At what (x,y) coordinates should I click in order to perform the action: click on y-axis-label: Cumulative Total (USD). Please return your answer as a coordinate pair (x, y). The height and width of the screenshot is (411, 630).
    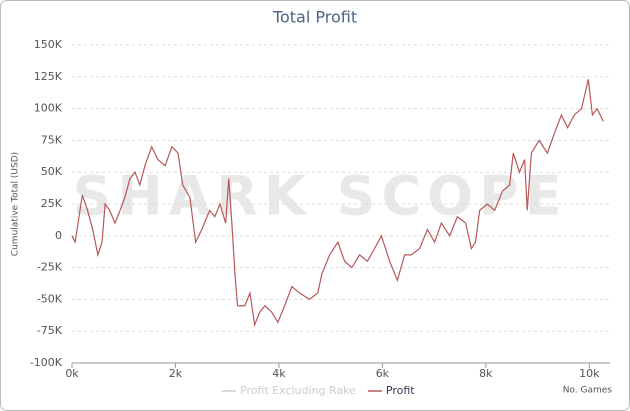
    Looking at the image, I should click on (16, 204).